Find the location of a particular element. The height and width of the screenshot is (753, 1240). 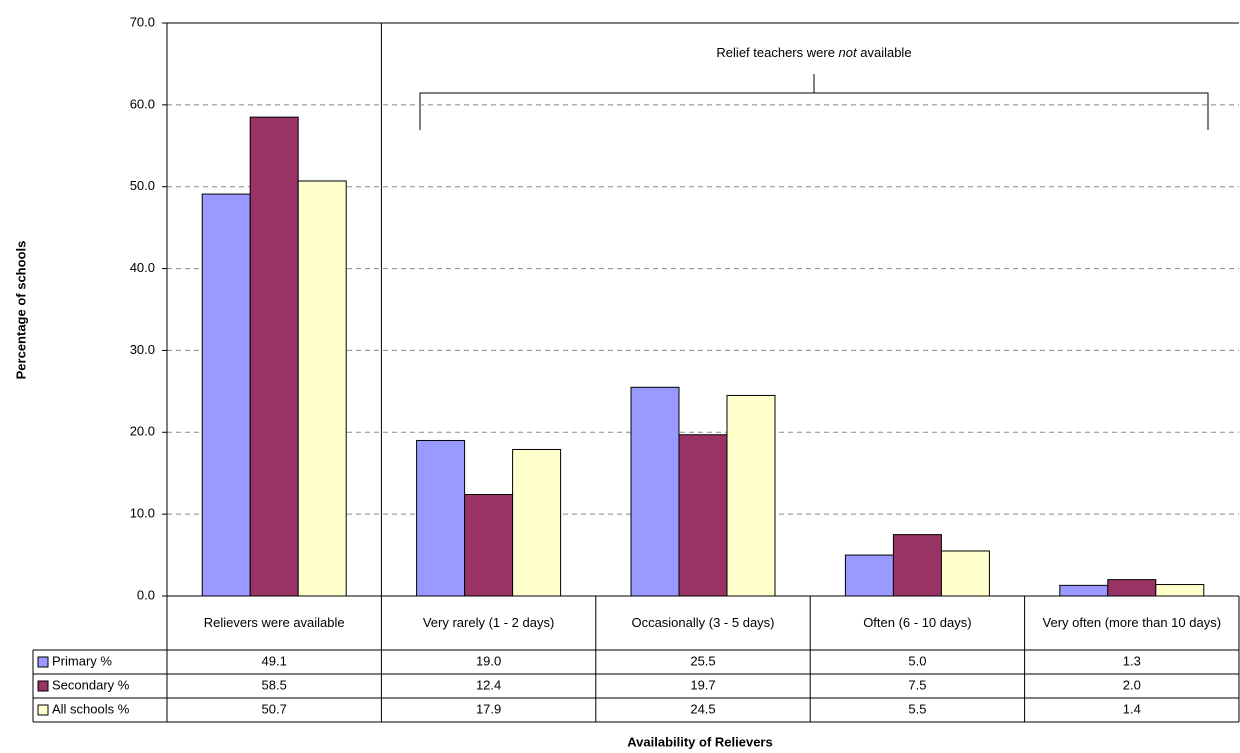

category-label: Often (6 - 10 days) is located at coordinates (917, 622).